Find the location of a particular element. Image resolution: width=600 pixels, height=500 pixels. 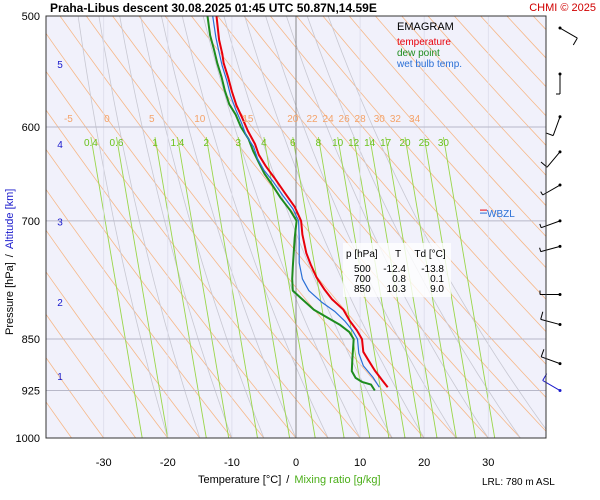

pressure-tick-label: 500 is located at coordinates (31, 17).